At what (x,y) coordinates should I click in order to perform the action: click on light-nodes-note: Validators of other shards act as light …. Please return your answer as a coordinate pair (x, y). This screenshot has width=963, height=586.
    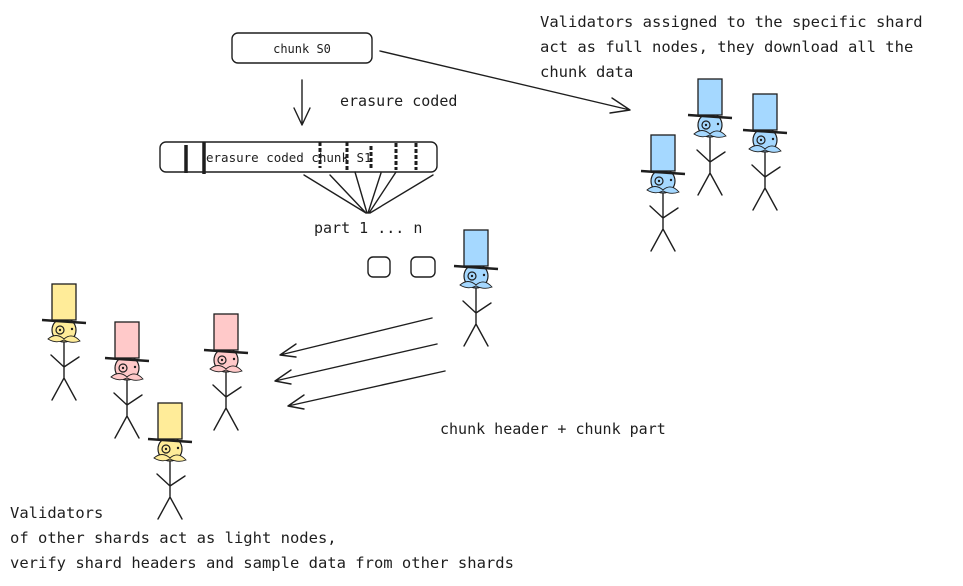
    Looking at the image, I should click on (262, 538).